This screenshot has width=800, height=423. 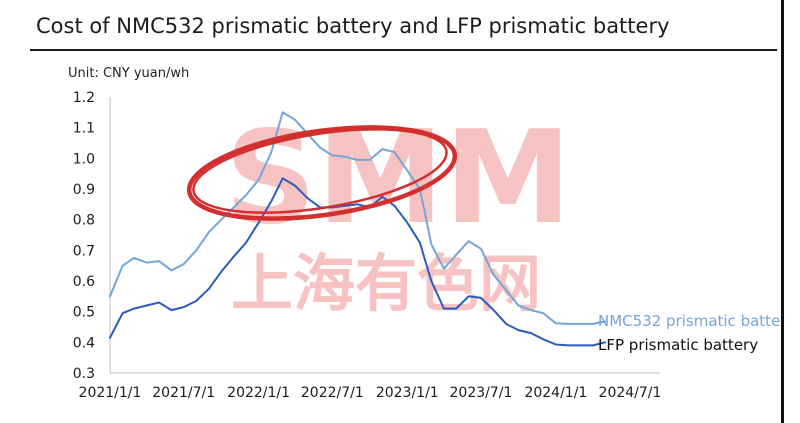 What do you see at coordinates (84, 374) in the screenshot?
I see `y-tick-label: 0.3` at bounding box center [84, 374].